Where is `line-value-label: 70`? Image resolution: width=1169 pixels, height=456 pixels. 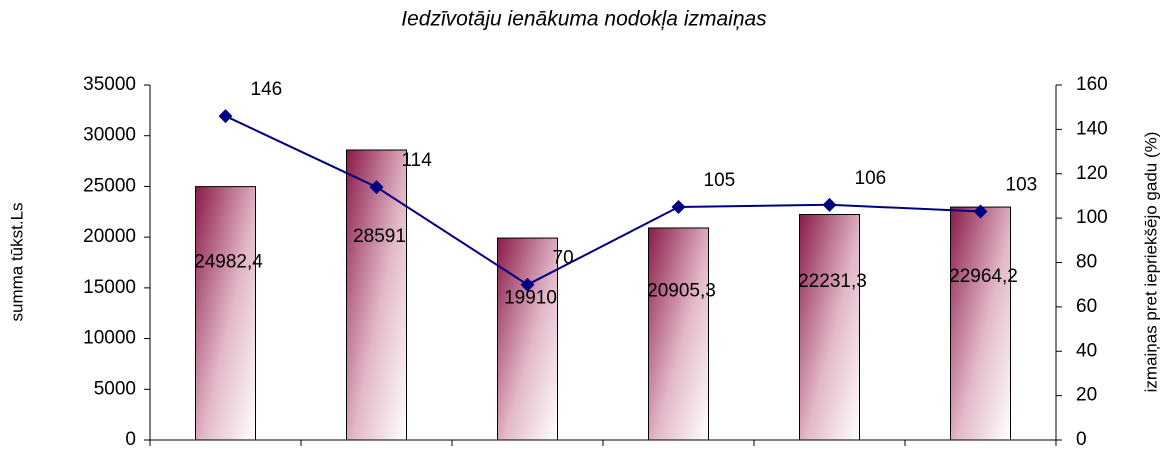 line-value-label: 70 is located at coordinates (563, 258).